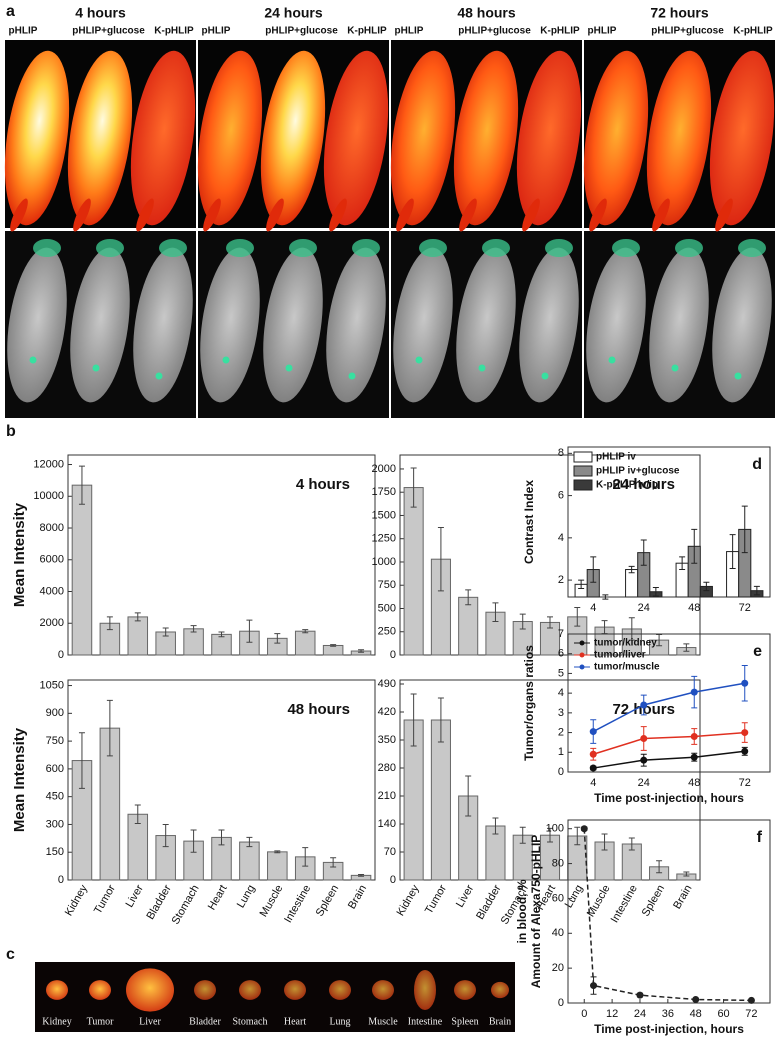 The width and height of the screenshot is (776, 1039). Describe the element at coordinates (584, 1014) in the screenshot. I see `x-tick-label: 0` at that location.